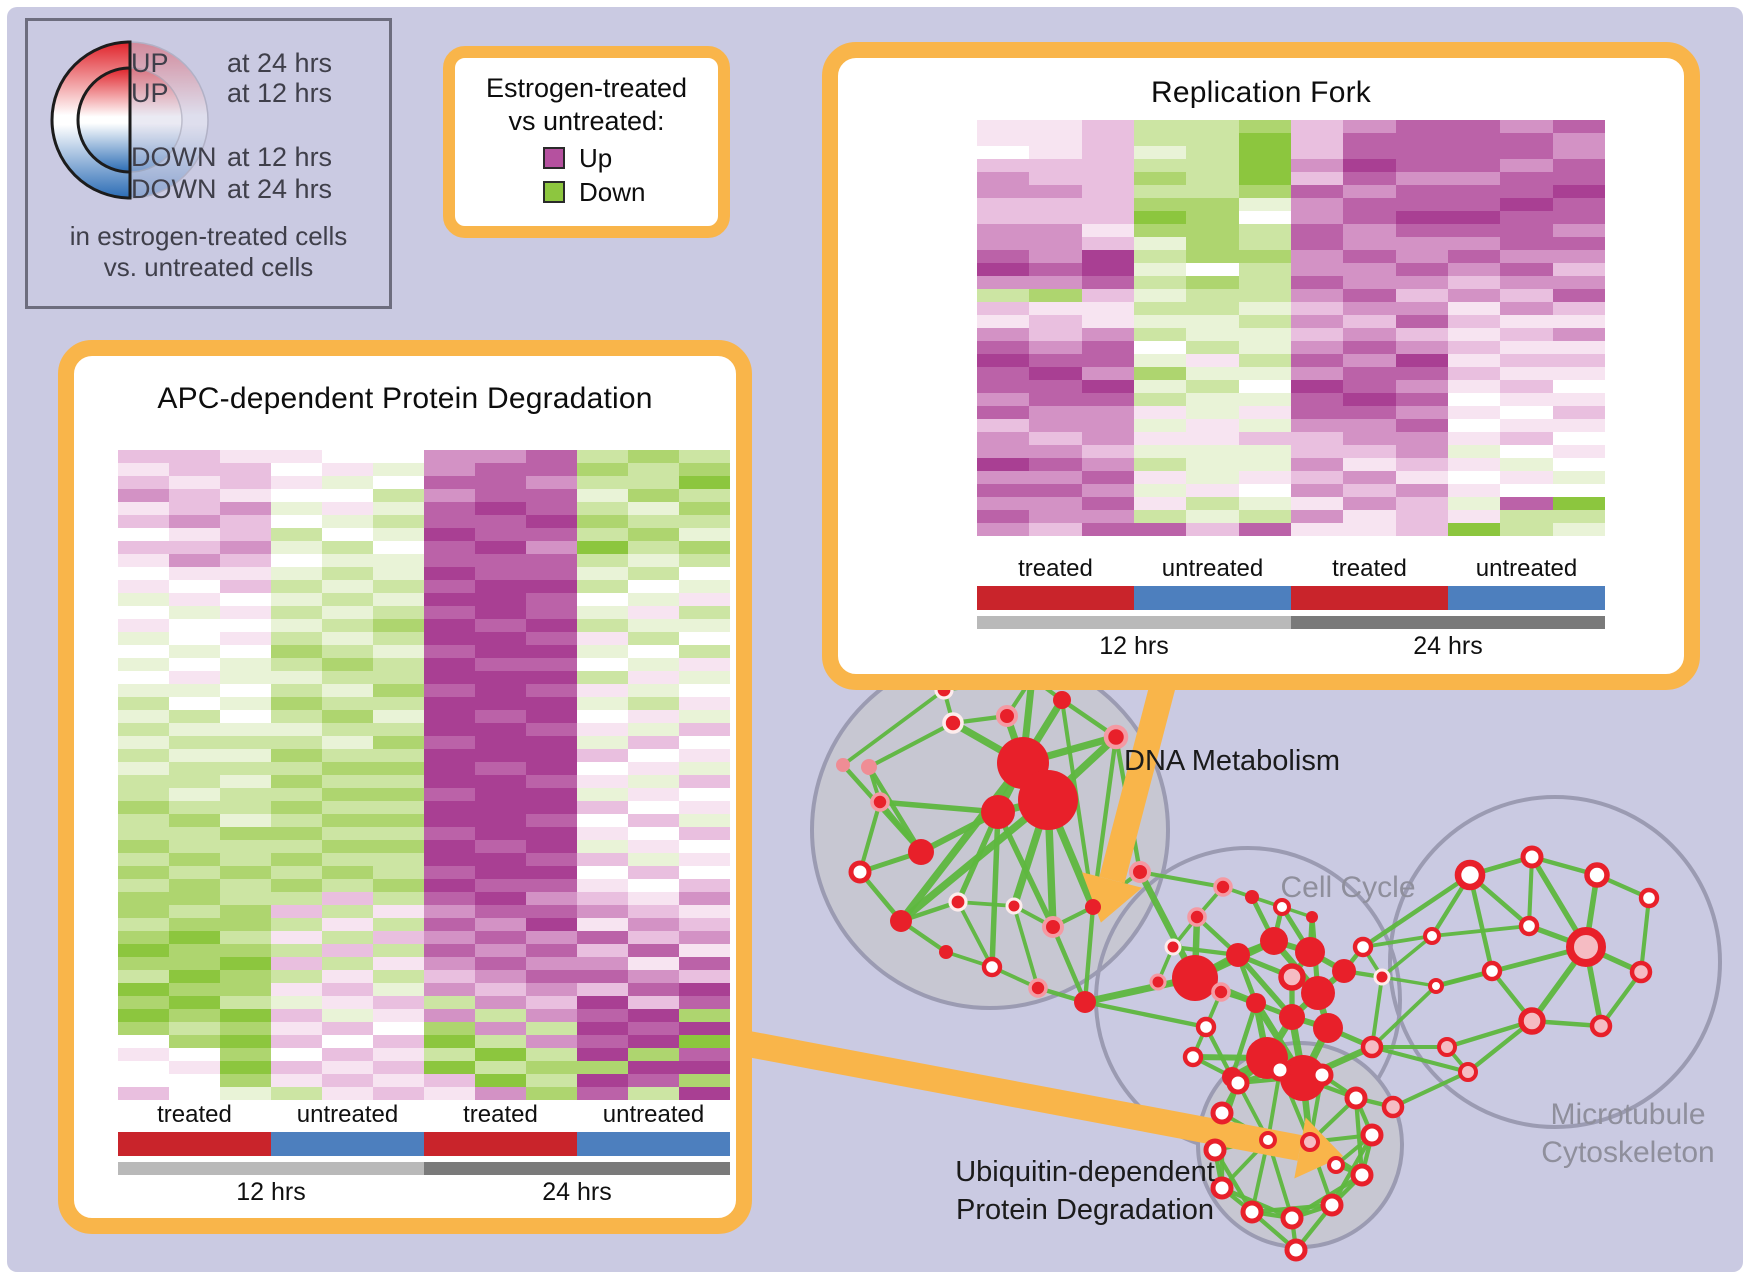 This screenshot has width=1750, height=1279. Describe the element at coordinates (1627, 1152) in the screenshot. I see `cluster-label: Cytoskeleton` at that location.